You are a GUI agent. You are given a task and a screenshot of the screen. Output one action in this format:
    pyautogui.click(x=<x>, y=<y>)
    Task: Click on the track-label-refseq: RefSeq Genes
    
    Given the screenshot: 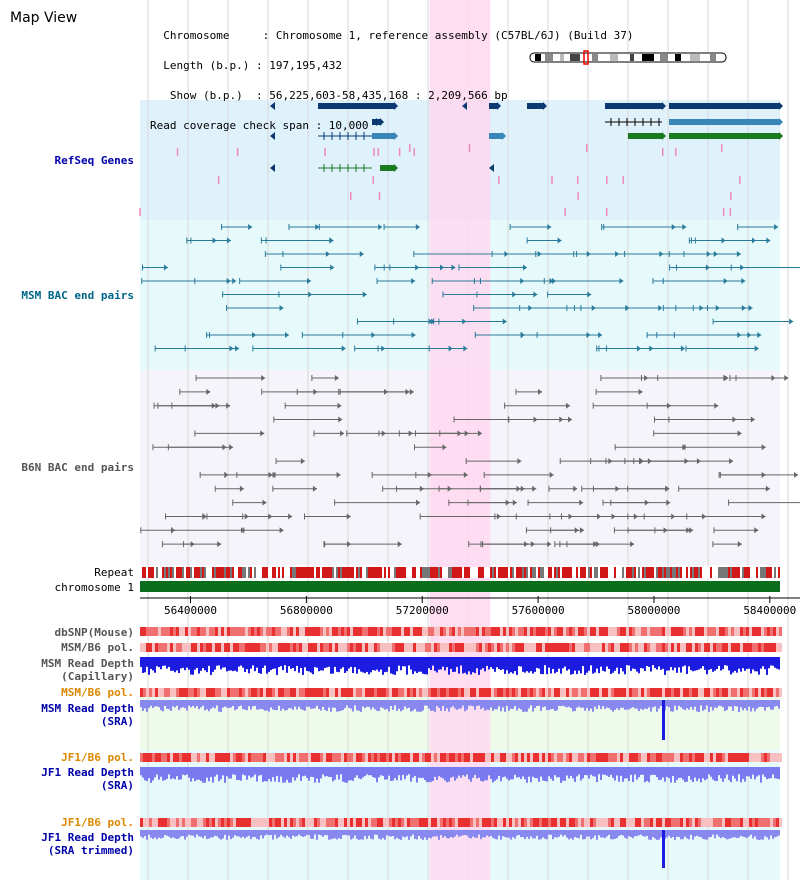 What is the action you would take?
    pyautogui.click(x=94, y=160)
    